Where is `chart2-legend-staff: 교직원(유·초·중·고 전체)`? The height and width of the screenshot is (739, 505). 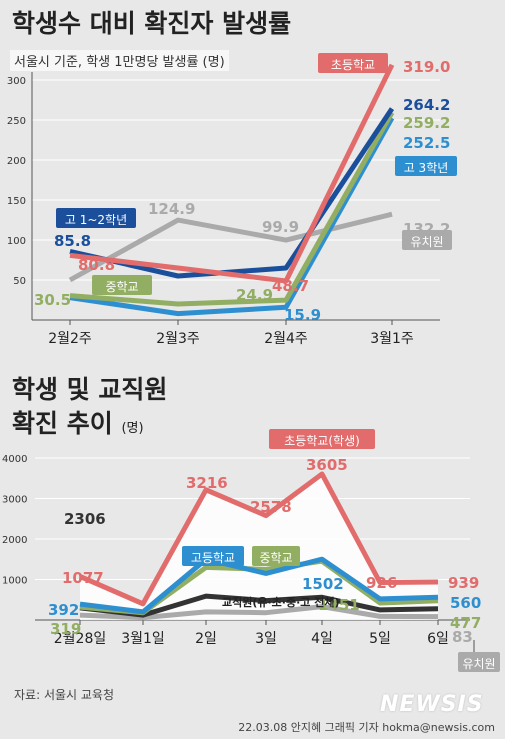
chart2-legend-staff: 교직원(유·초·중·고 전체) is located at coordinates (281, 602).